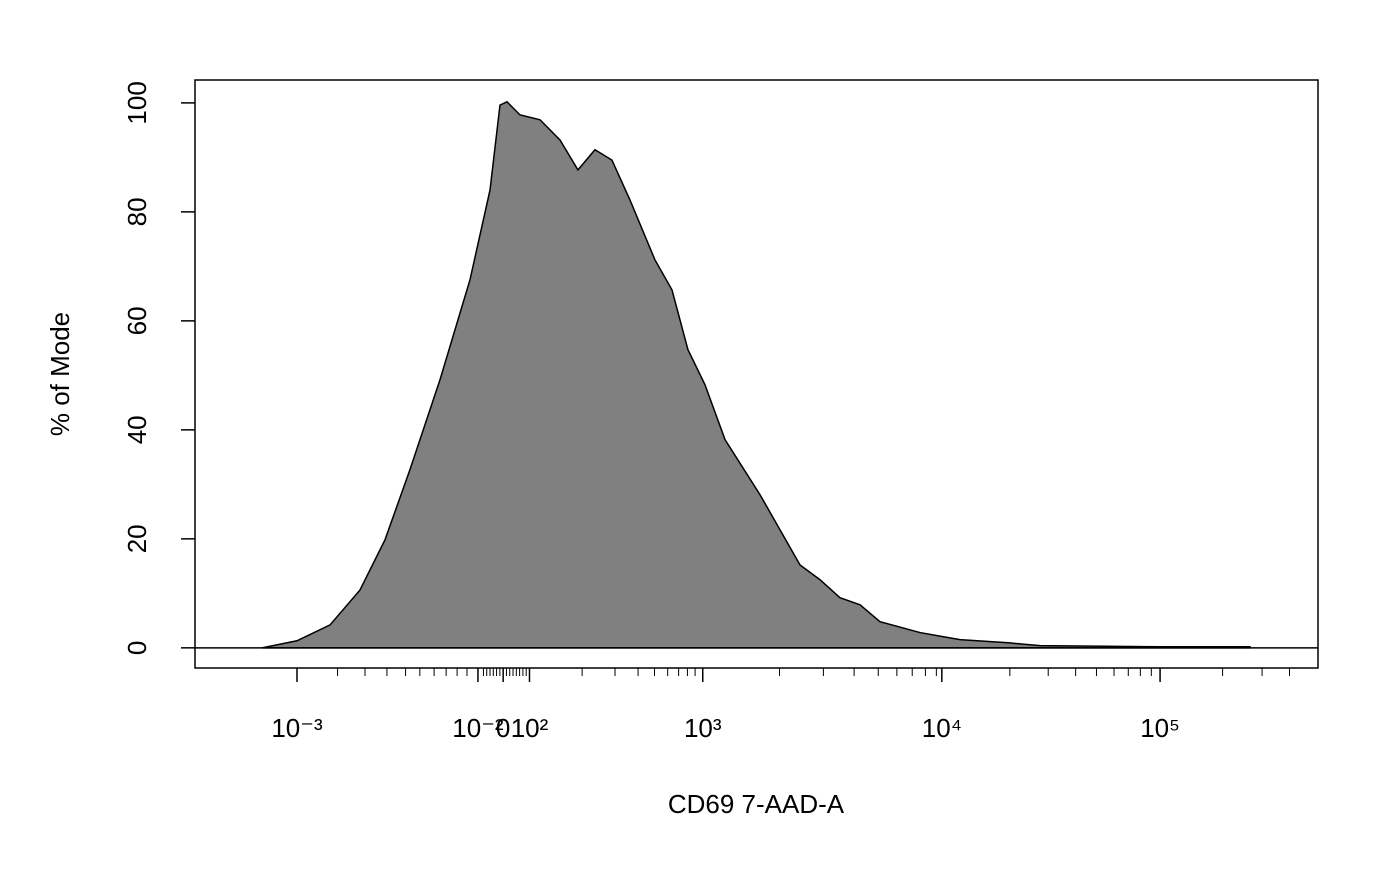  Describe the element at coordinates (530, 728) in the screenshot. I see `x-tick-label: 10²` at that location.